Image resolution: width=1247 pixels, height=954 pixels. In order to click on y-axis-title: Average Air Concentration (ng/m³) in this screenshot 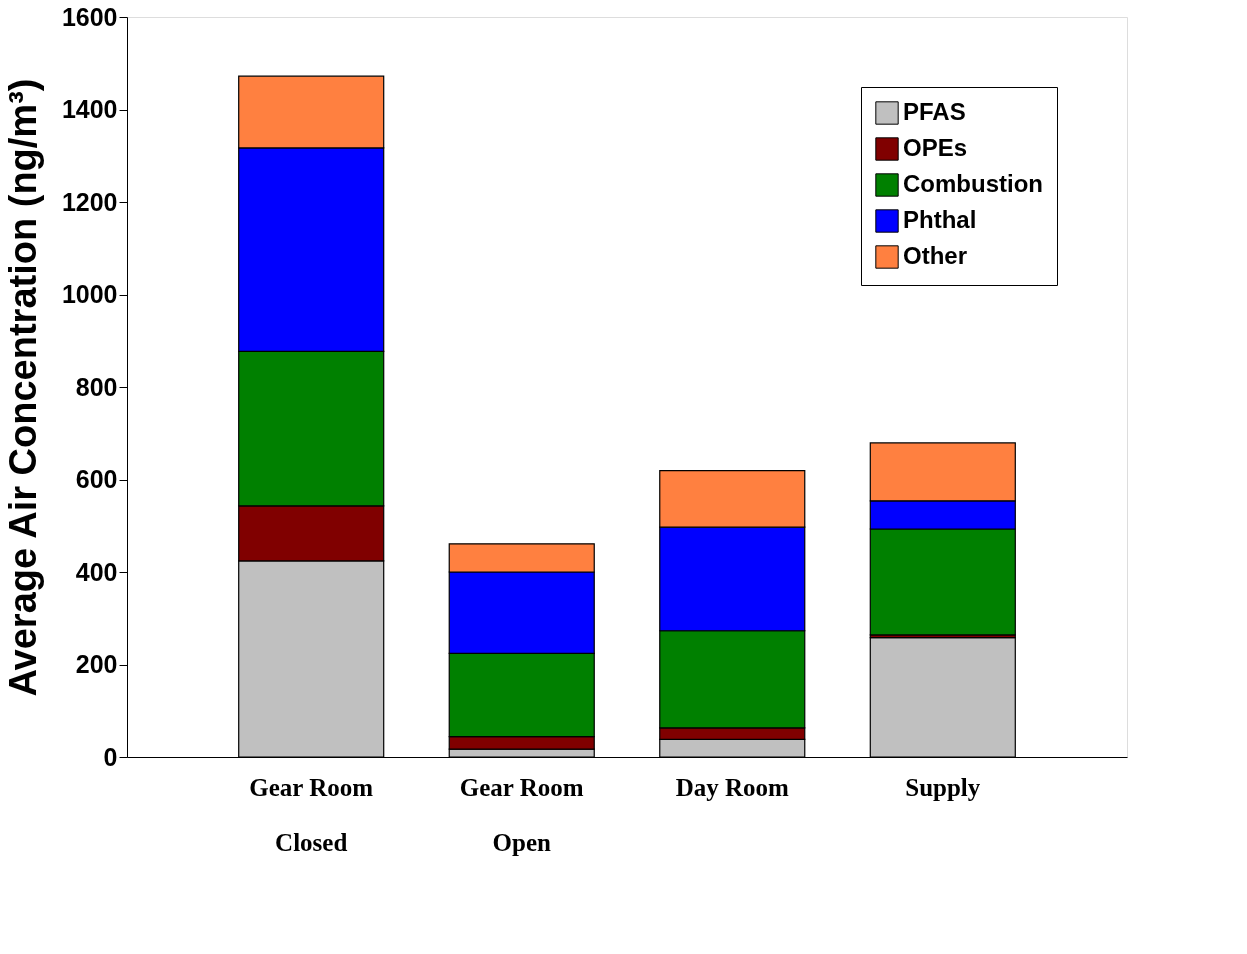, I will do `click(22, 387)`.